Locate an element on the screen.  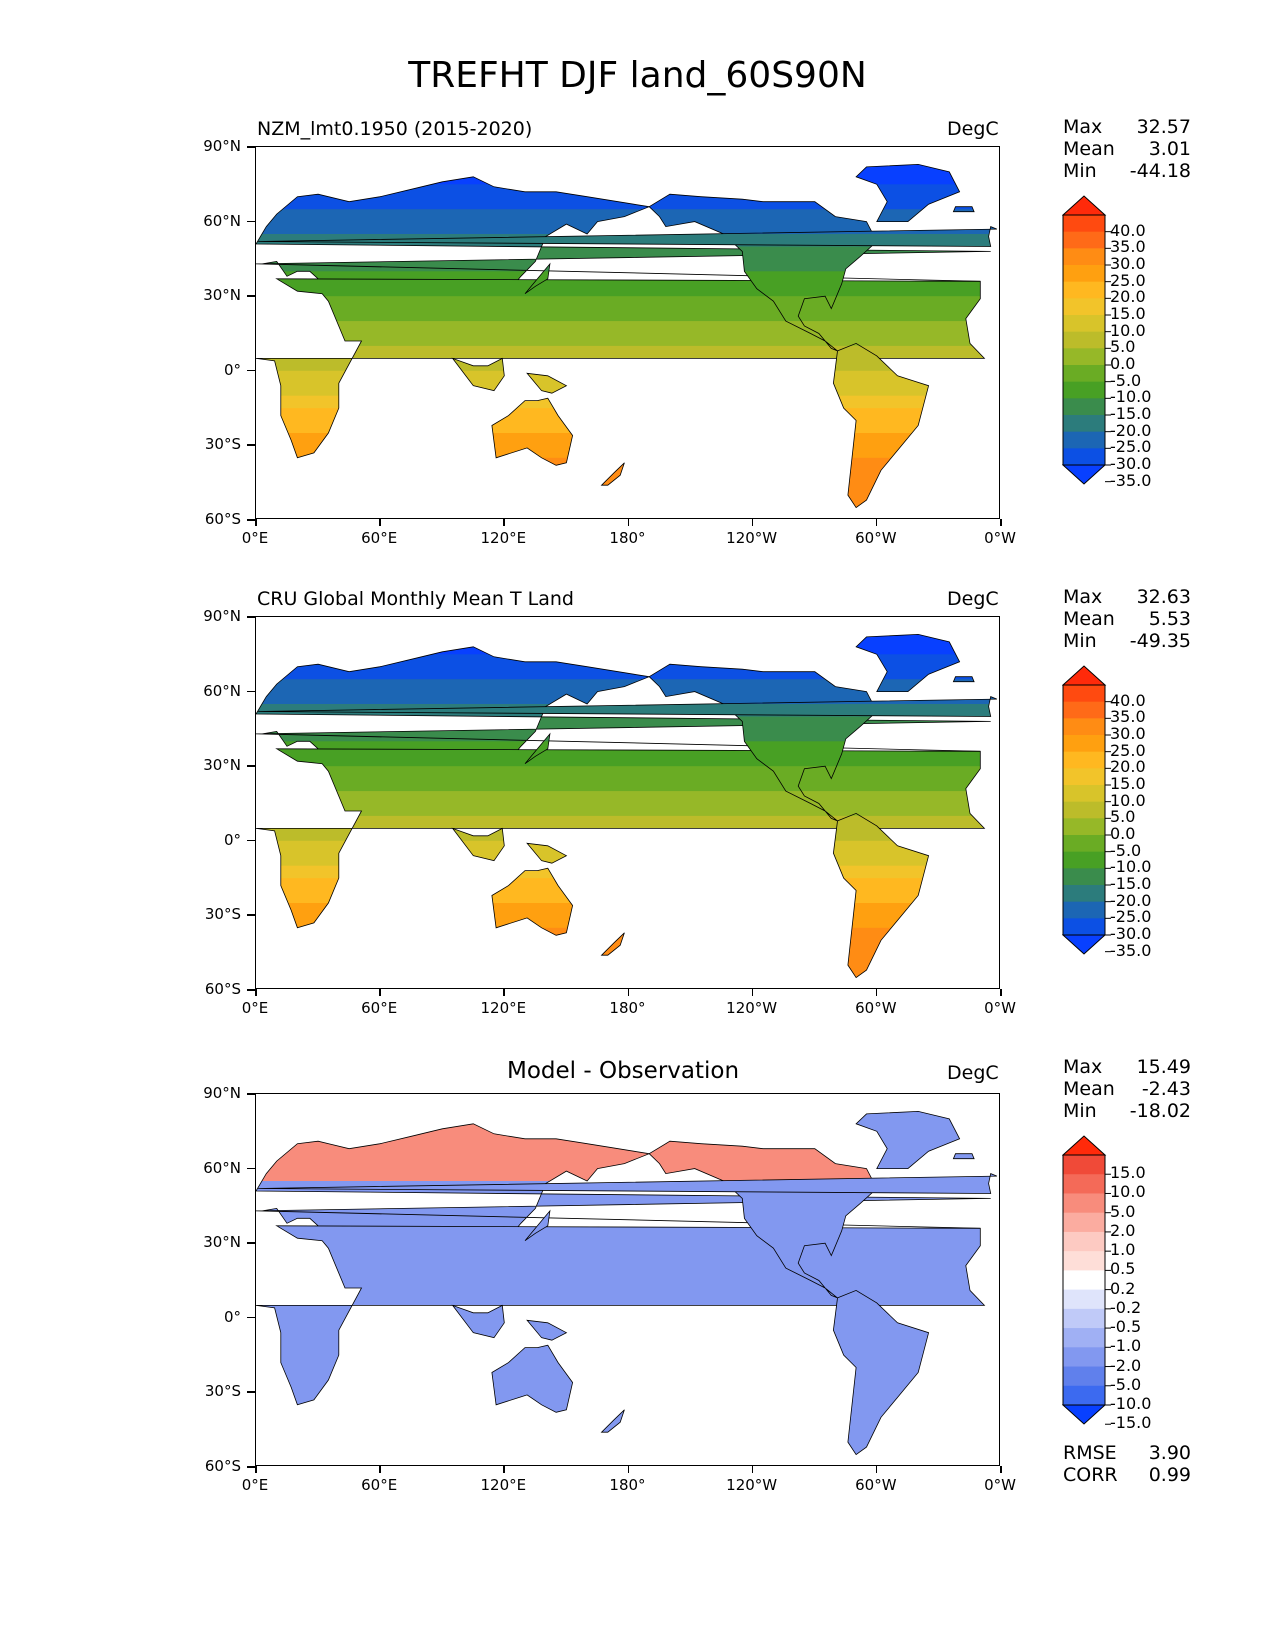
colorbar-label: -15.0 is located at coordinates (1131, 883).